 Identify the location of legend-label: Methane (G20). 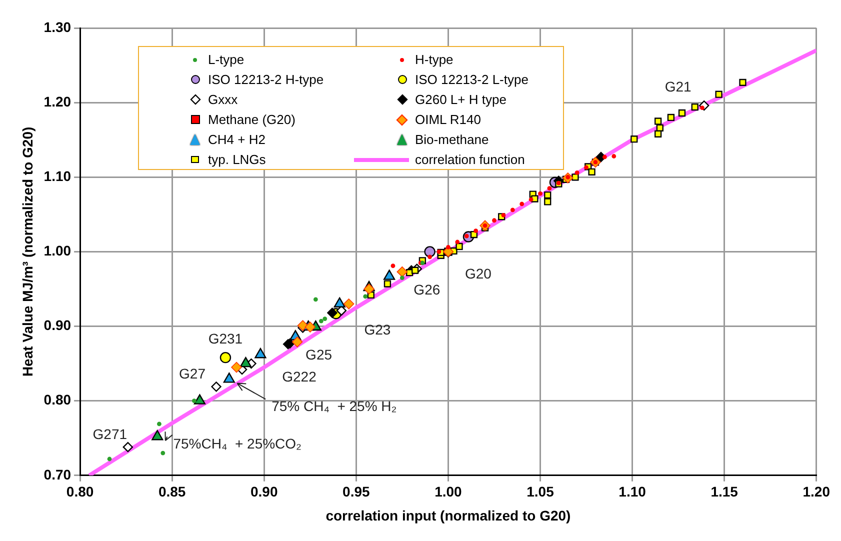
(252, 119).